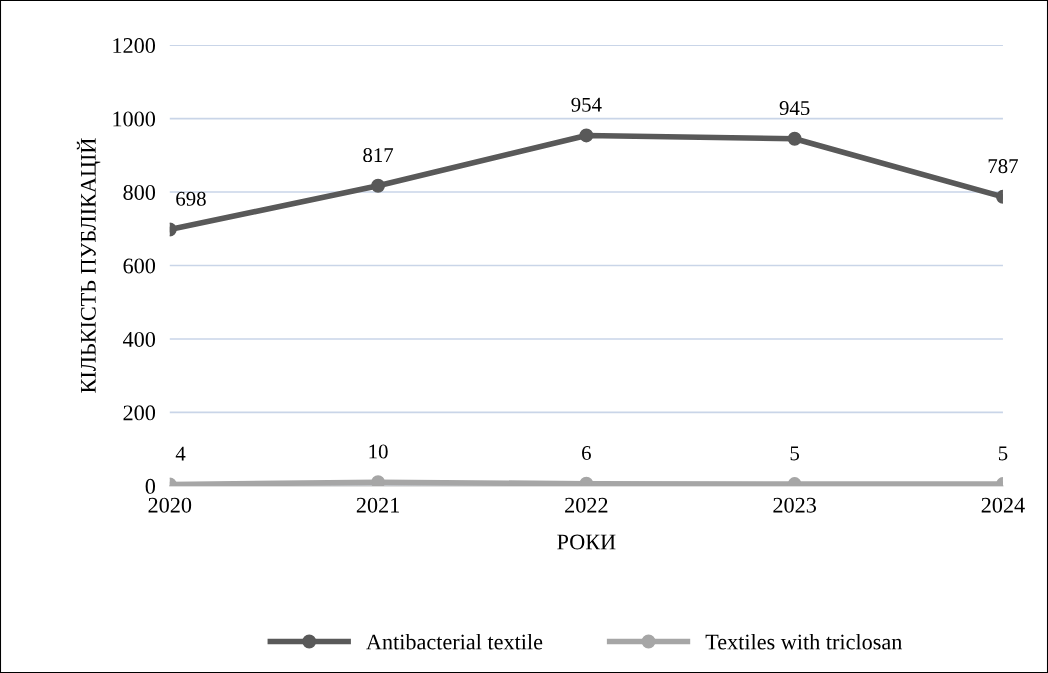 Image resolution: width=1048 pixels, height=673 pixels. What do you see at coordinates (139, 266) in the screenshot?
I see `y-tick-label: 600` at bounding box center [139, 266].